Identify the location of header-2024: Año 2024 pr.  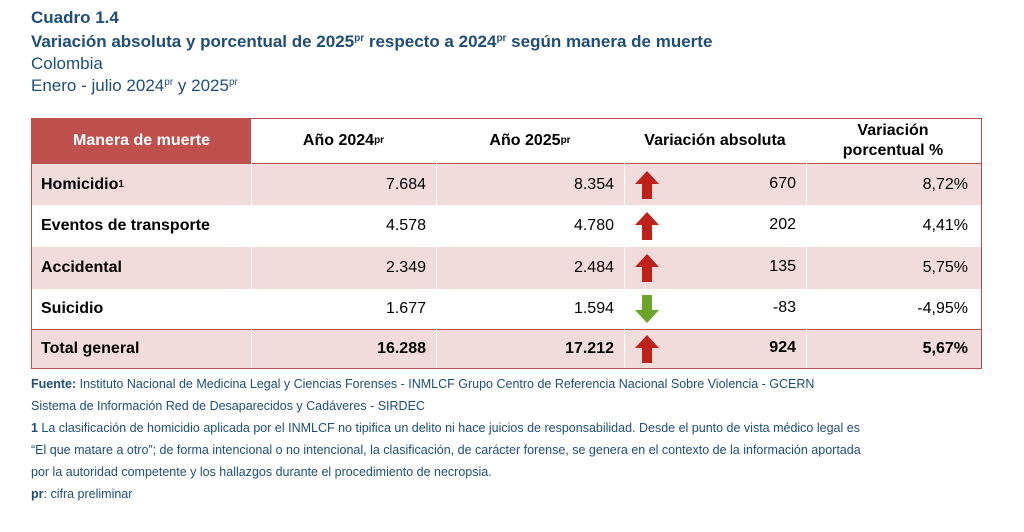
(343, 140).